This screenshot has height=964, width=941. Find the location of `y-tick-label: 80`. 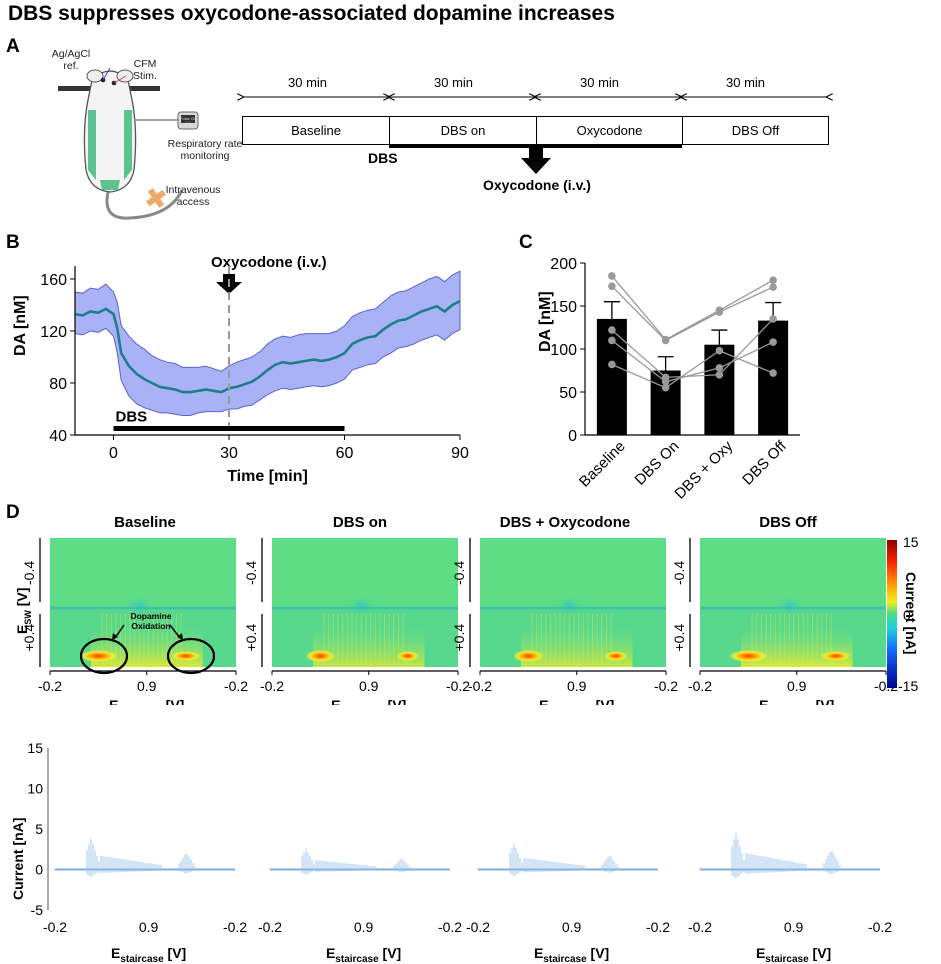

y-tick-label: 80 is located at coordinates (58, 384).